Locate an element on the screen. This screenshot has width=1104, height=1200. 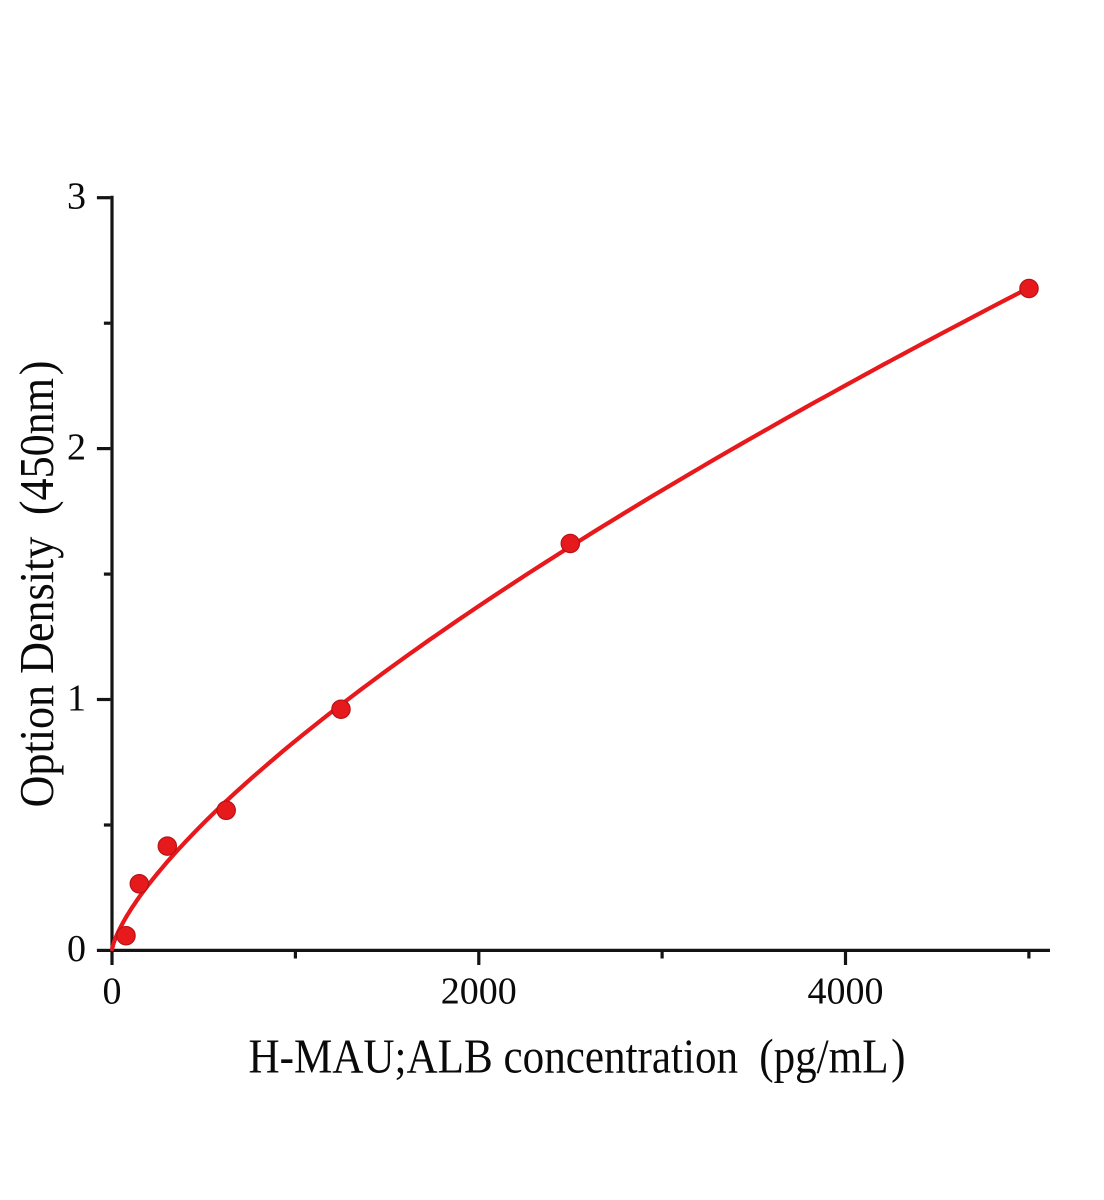
svg-text:H-MAU;ALB concentration(pg/mL): H-MAU;ALB concentration (pg/mL) is located at coordinates (576, 1056).